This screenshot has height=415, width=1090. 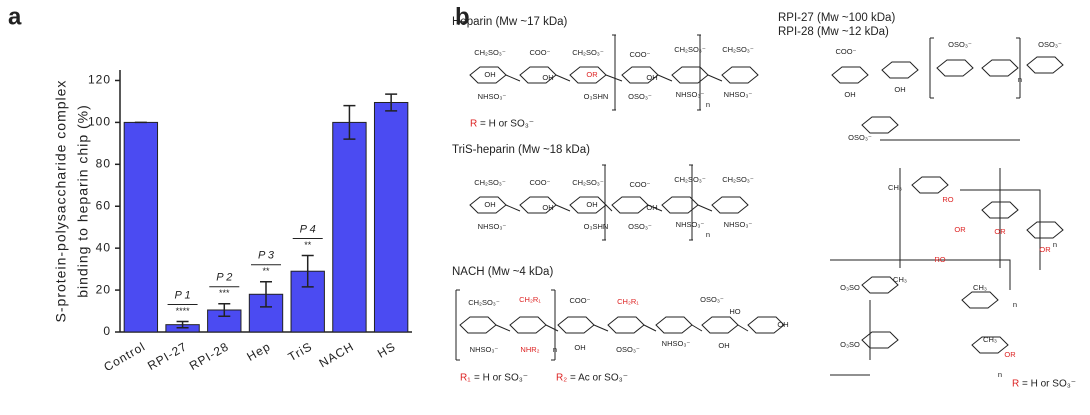 What do you see at coordinates (167, 356) in the screenshot?
I see `x-tick-label: RPI-27` at bounding box center [167, 356].